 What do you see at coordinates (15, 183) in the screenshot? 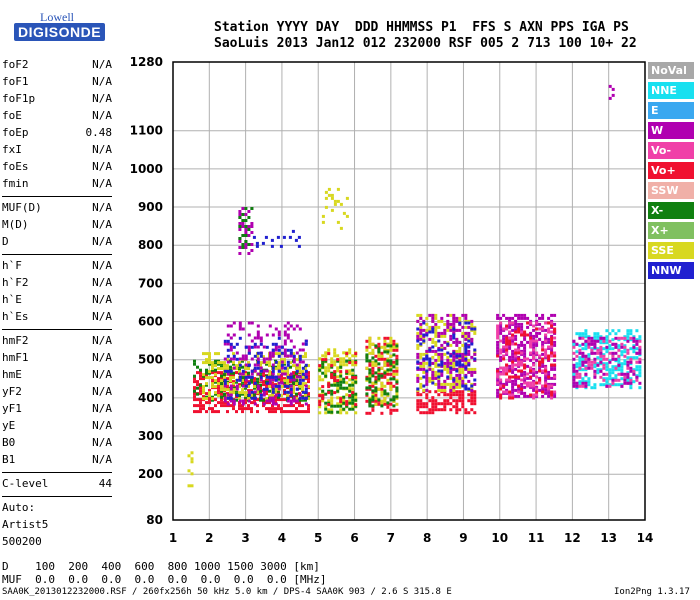
I see `param-label: fmin` at bounding box center [15, 183].